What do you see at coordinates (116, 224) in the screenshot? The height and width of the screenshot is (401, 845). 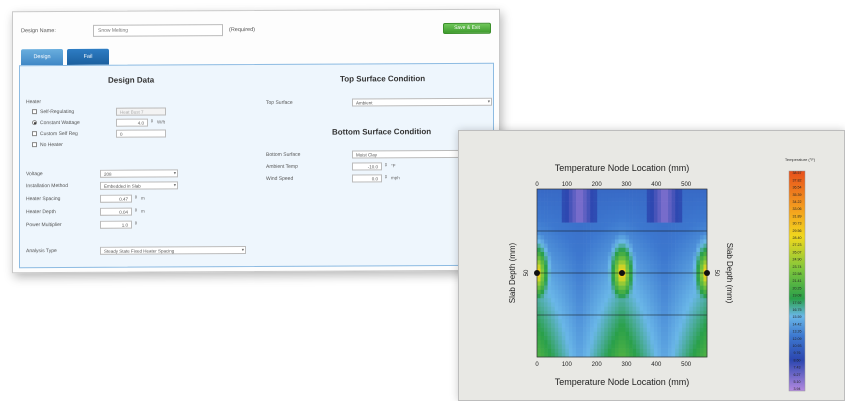 I see `power-multiplier-input: 1.0` at bounding box center [116, 224].